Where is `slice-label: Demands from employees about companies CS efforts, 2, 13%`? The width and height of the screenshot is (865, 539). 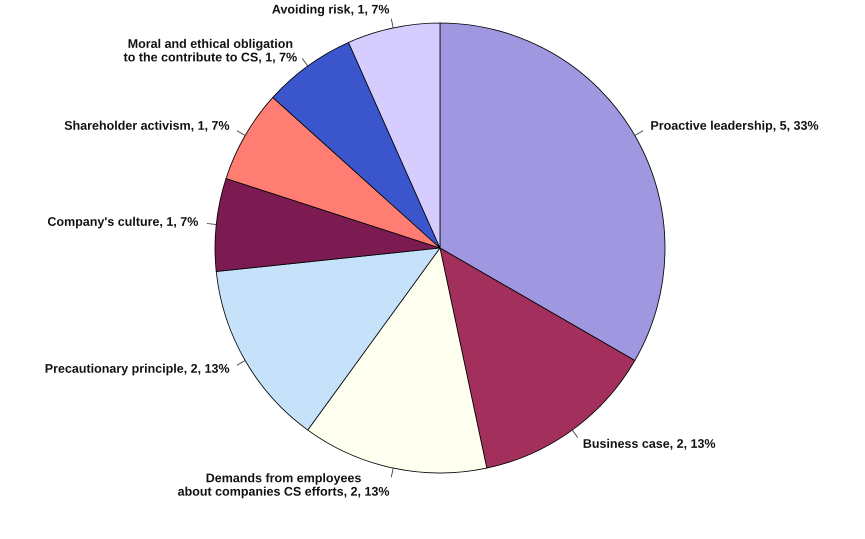 slice-label: Demands from employees about companies CS efforts, 2, 13% is located at coordinates (284, 485).